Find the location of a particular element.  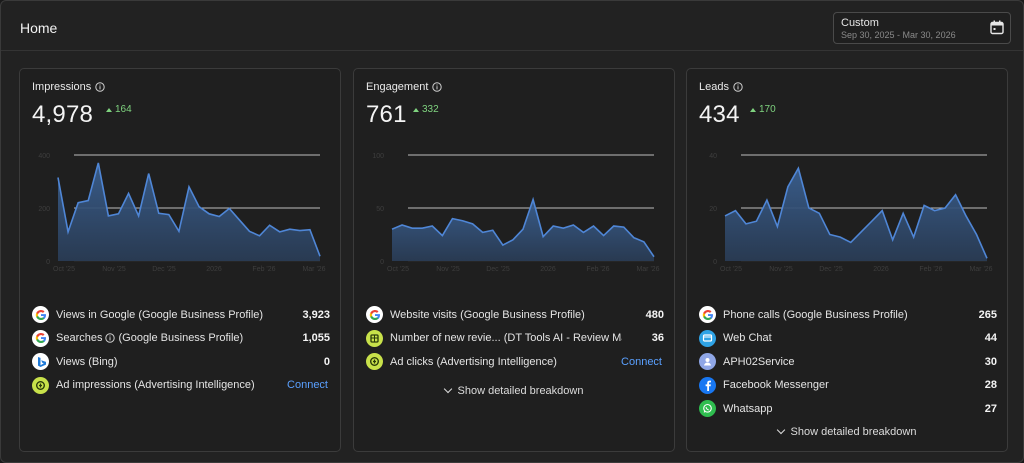

row-label: Searches (Google Business Profile) is located at coordinates (149, 338).